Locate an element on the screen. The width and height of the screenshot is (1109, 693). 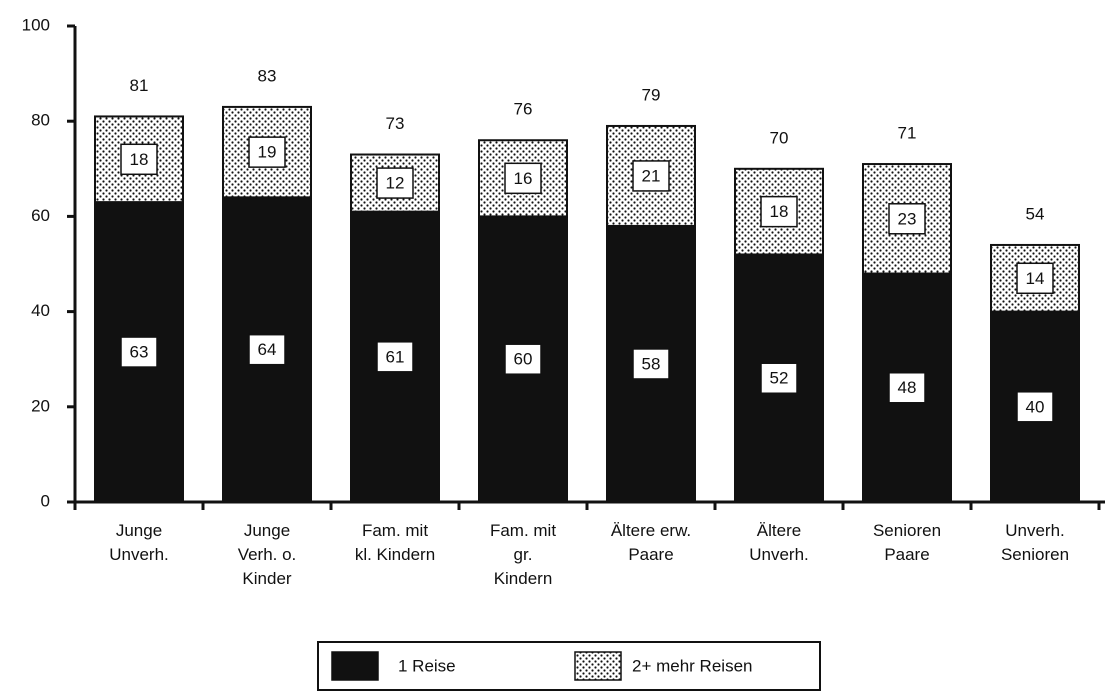
value-label: 21 is located at coordinates (651, 175).